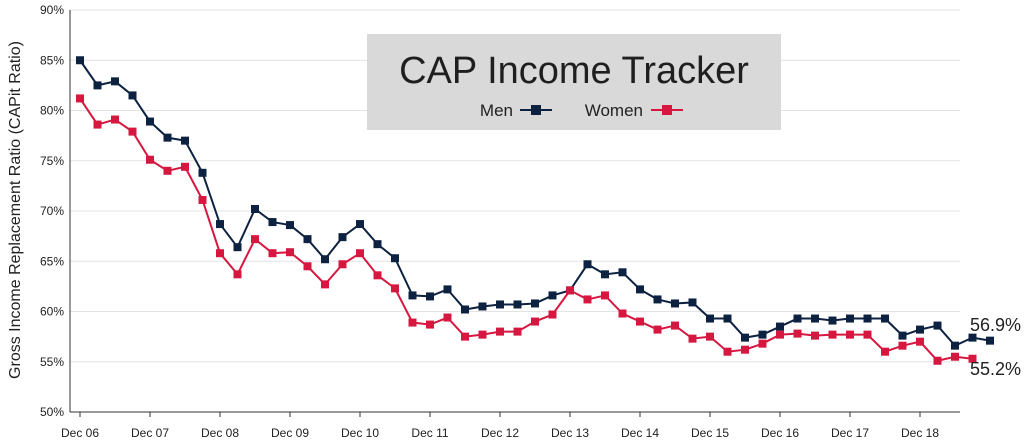 This screenshot has width=1024, height=442. What do you see at coordinates (574, 71) in the screenshot?
I see `chart-title: CAP Income Tracker` at bounding box center [574, 71].